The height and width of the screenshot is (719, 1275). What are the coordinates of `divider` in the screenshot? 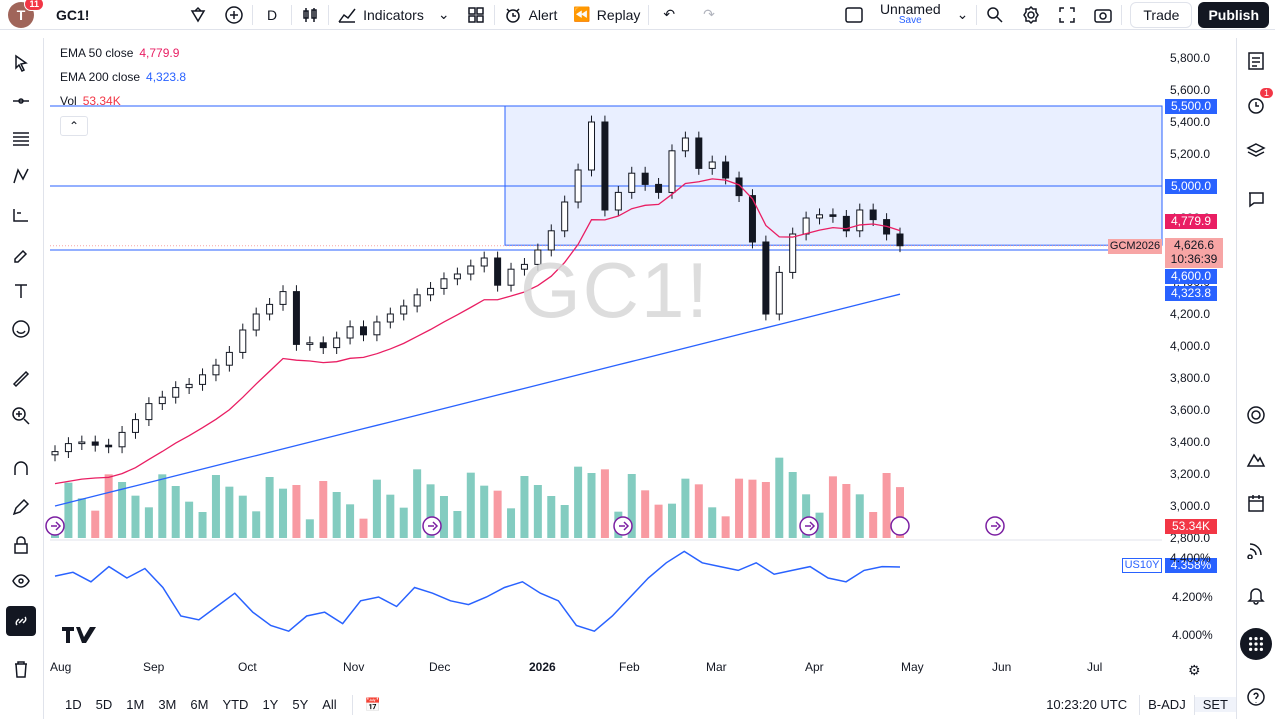 It's located at (352, 704).